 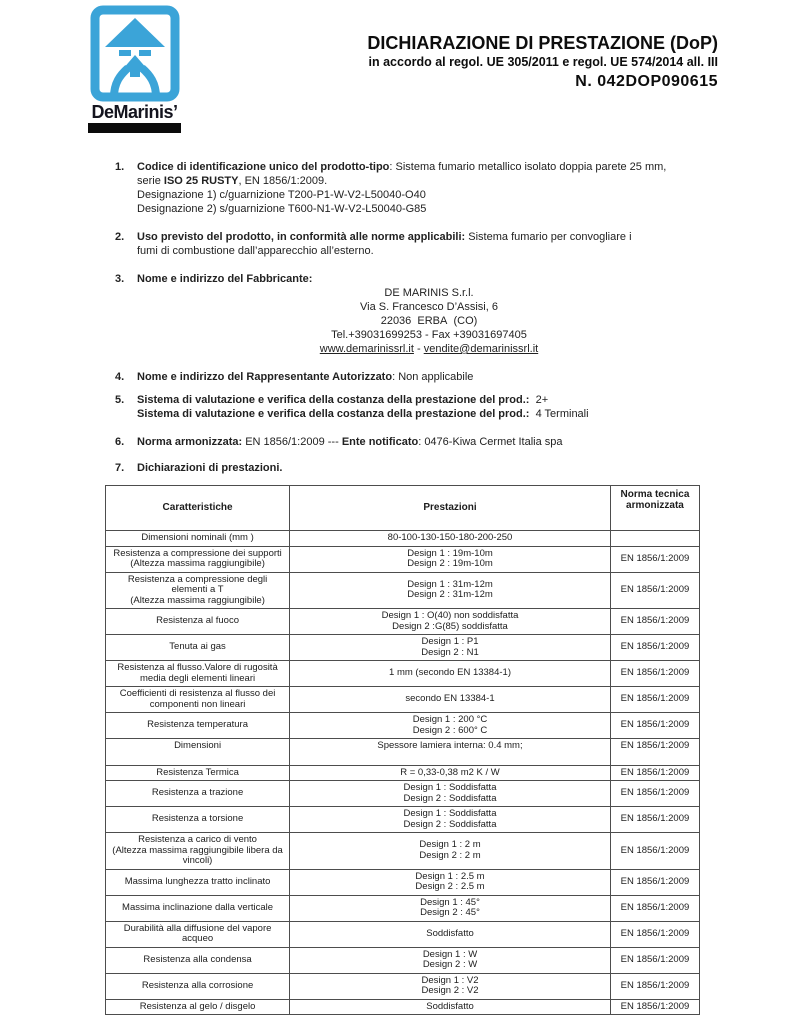 What do you see at coordinates (450, 559) in the screenshot?
I see `prestazioni-cell: Design 1 : 19m-10m Design 2 : 19m-10m` at bounding box center [450, 559].